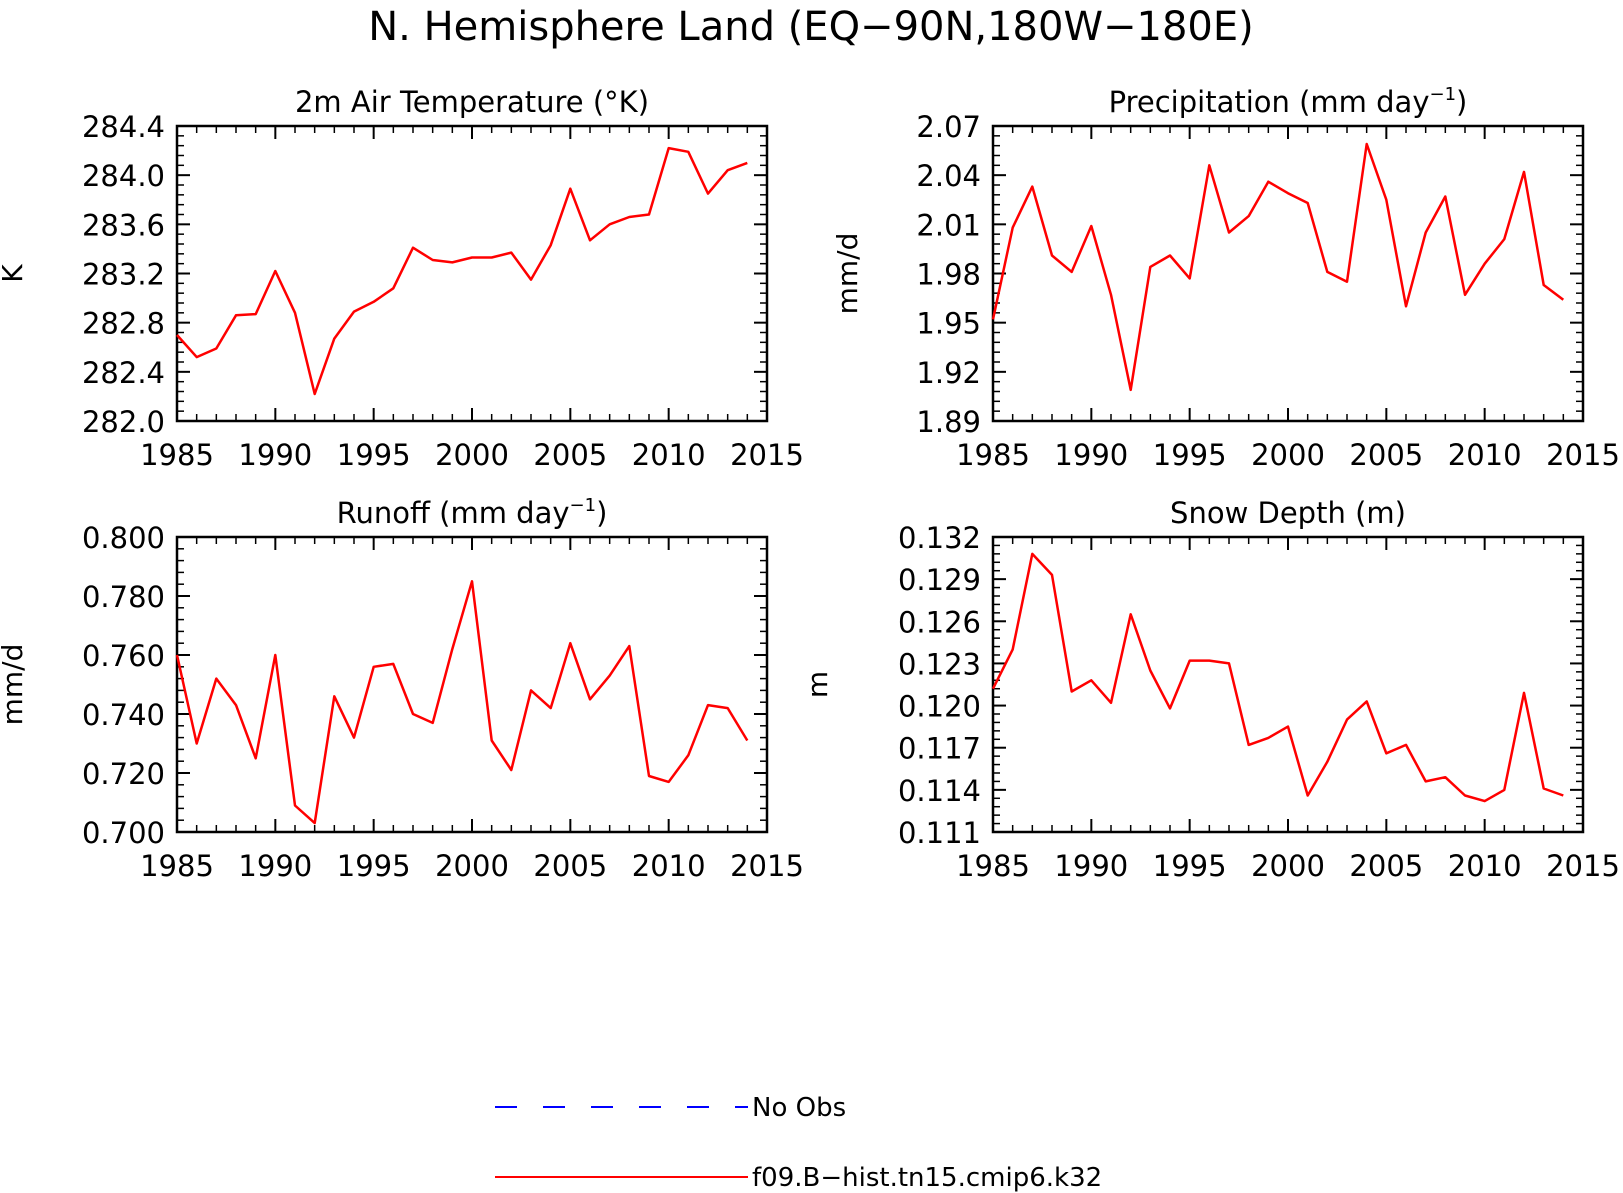 This screenshot has width=1623, height=1193. Describe the element at coordinates (939, 664) in the screenshot. I see `y-tick-label: 0.123` at that location.